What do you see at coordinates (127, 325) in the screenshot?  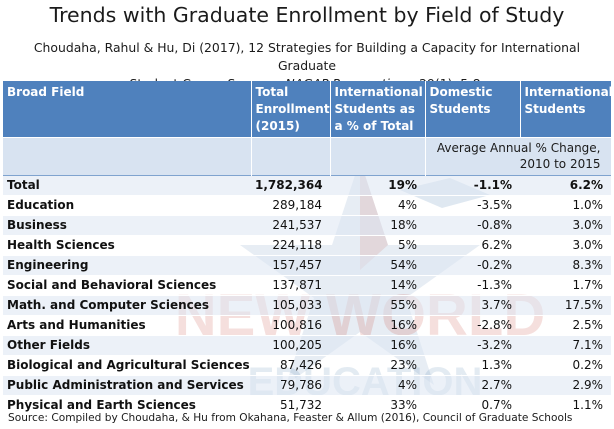 I see `cell-field: Arts and Humanities` at bounding box center [127, 325].